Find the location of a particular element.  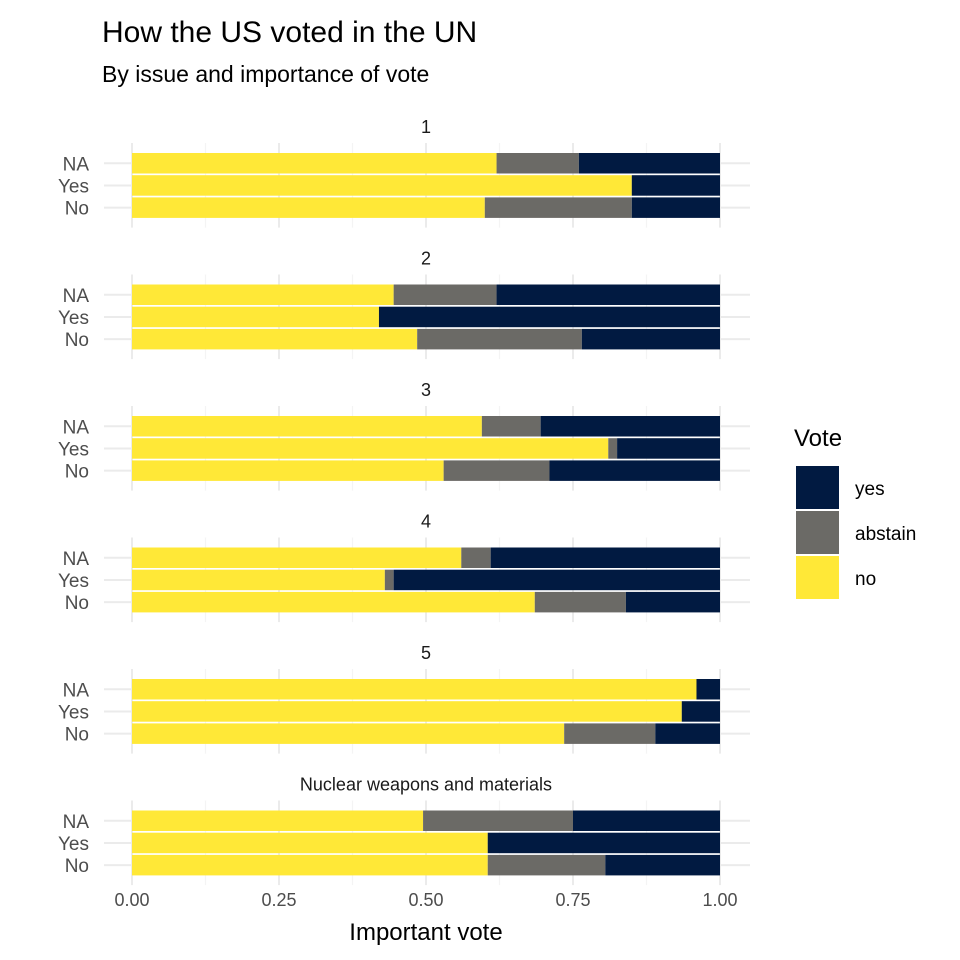

facet-label: Nuclear weapons and materials is located at coordinates (426, 785).